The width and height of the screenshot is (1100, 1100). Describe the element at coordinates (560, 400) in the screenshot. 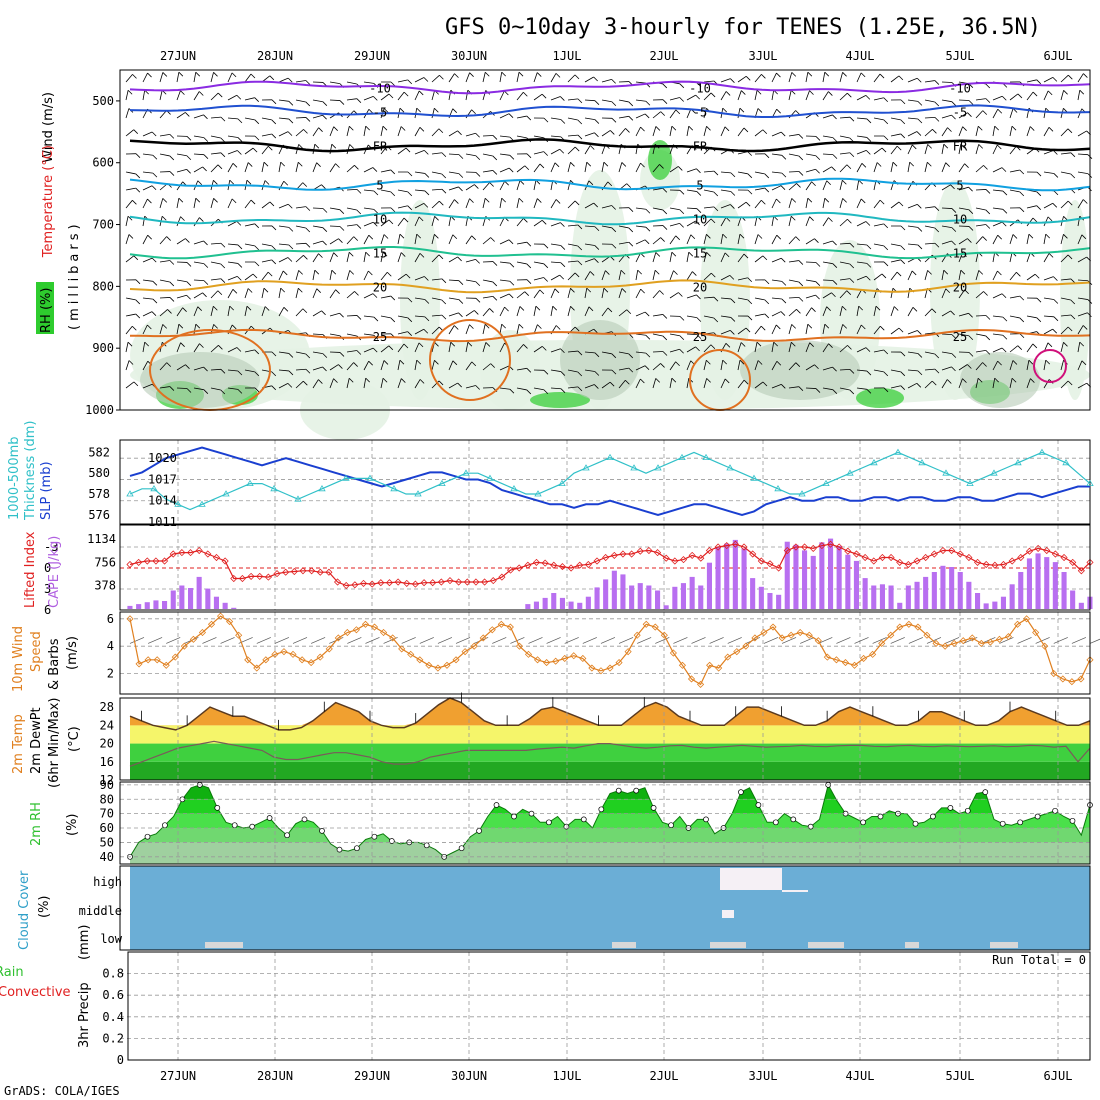

I see `rh-high-area` at that location.